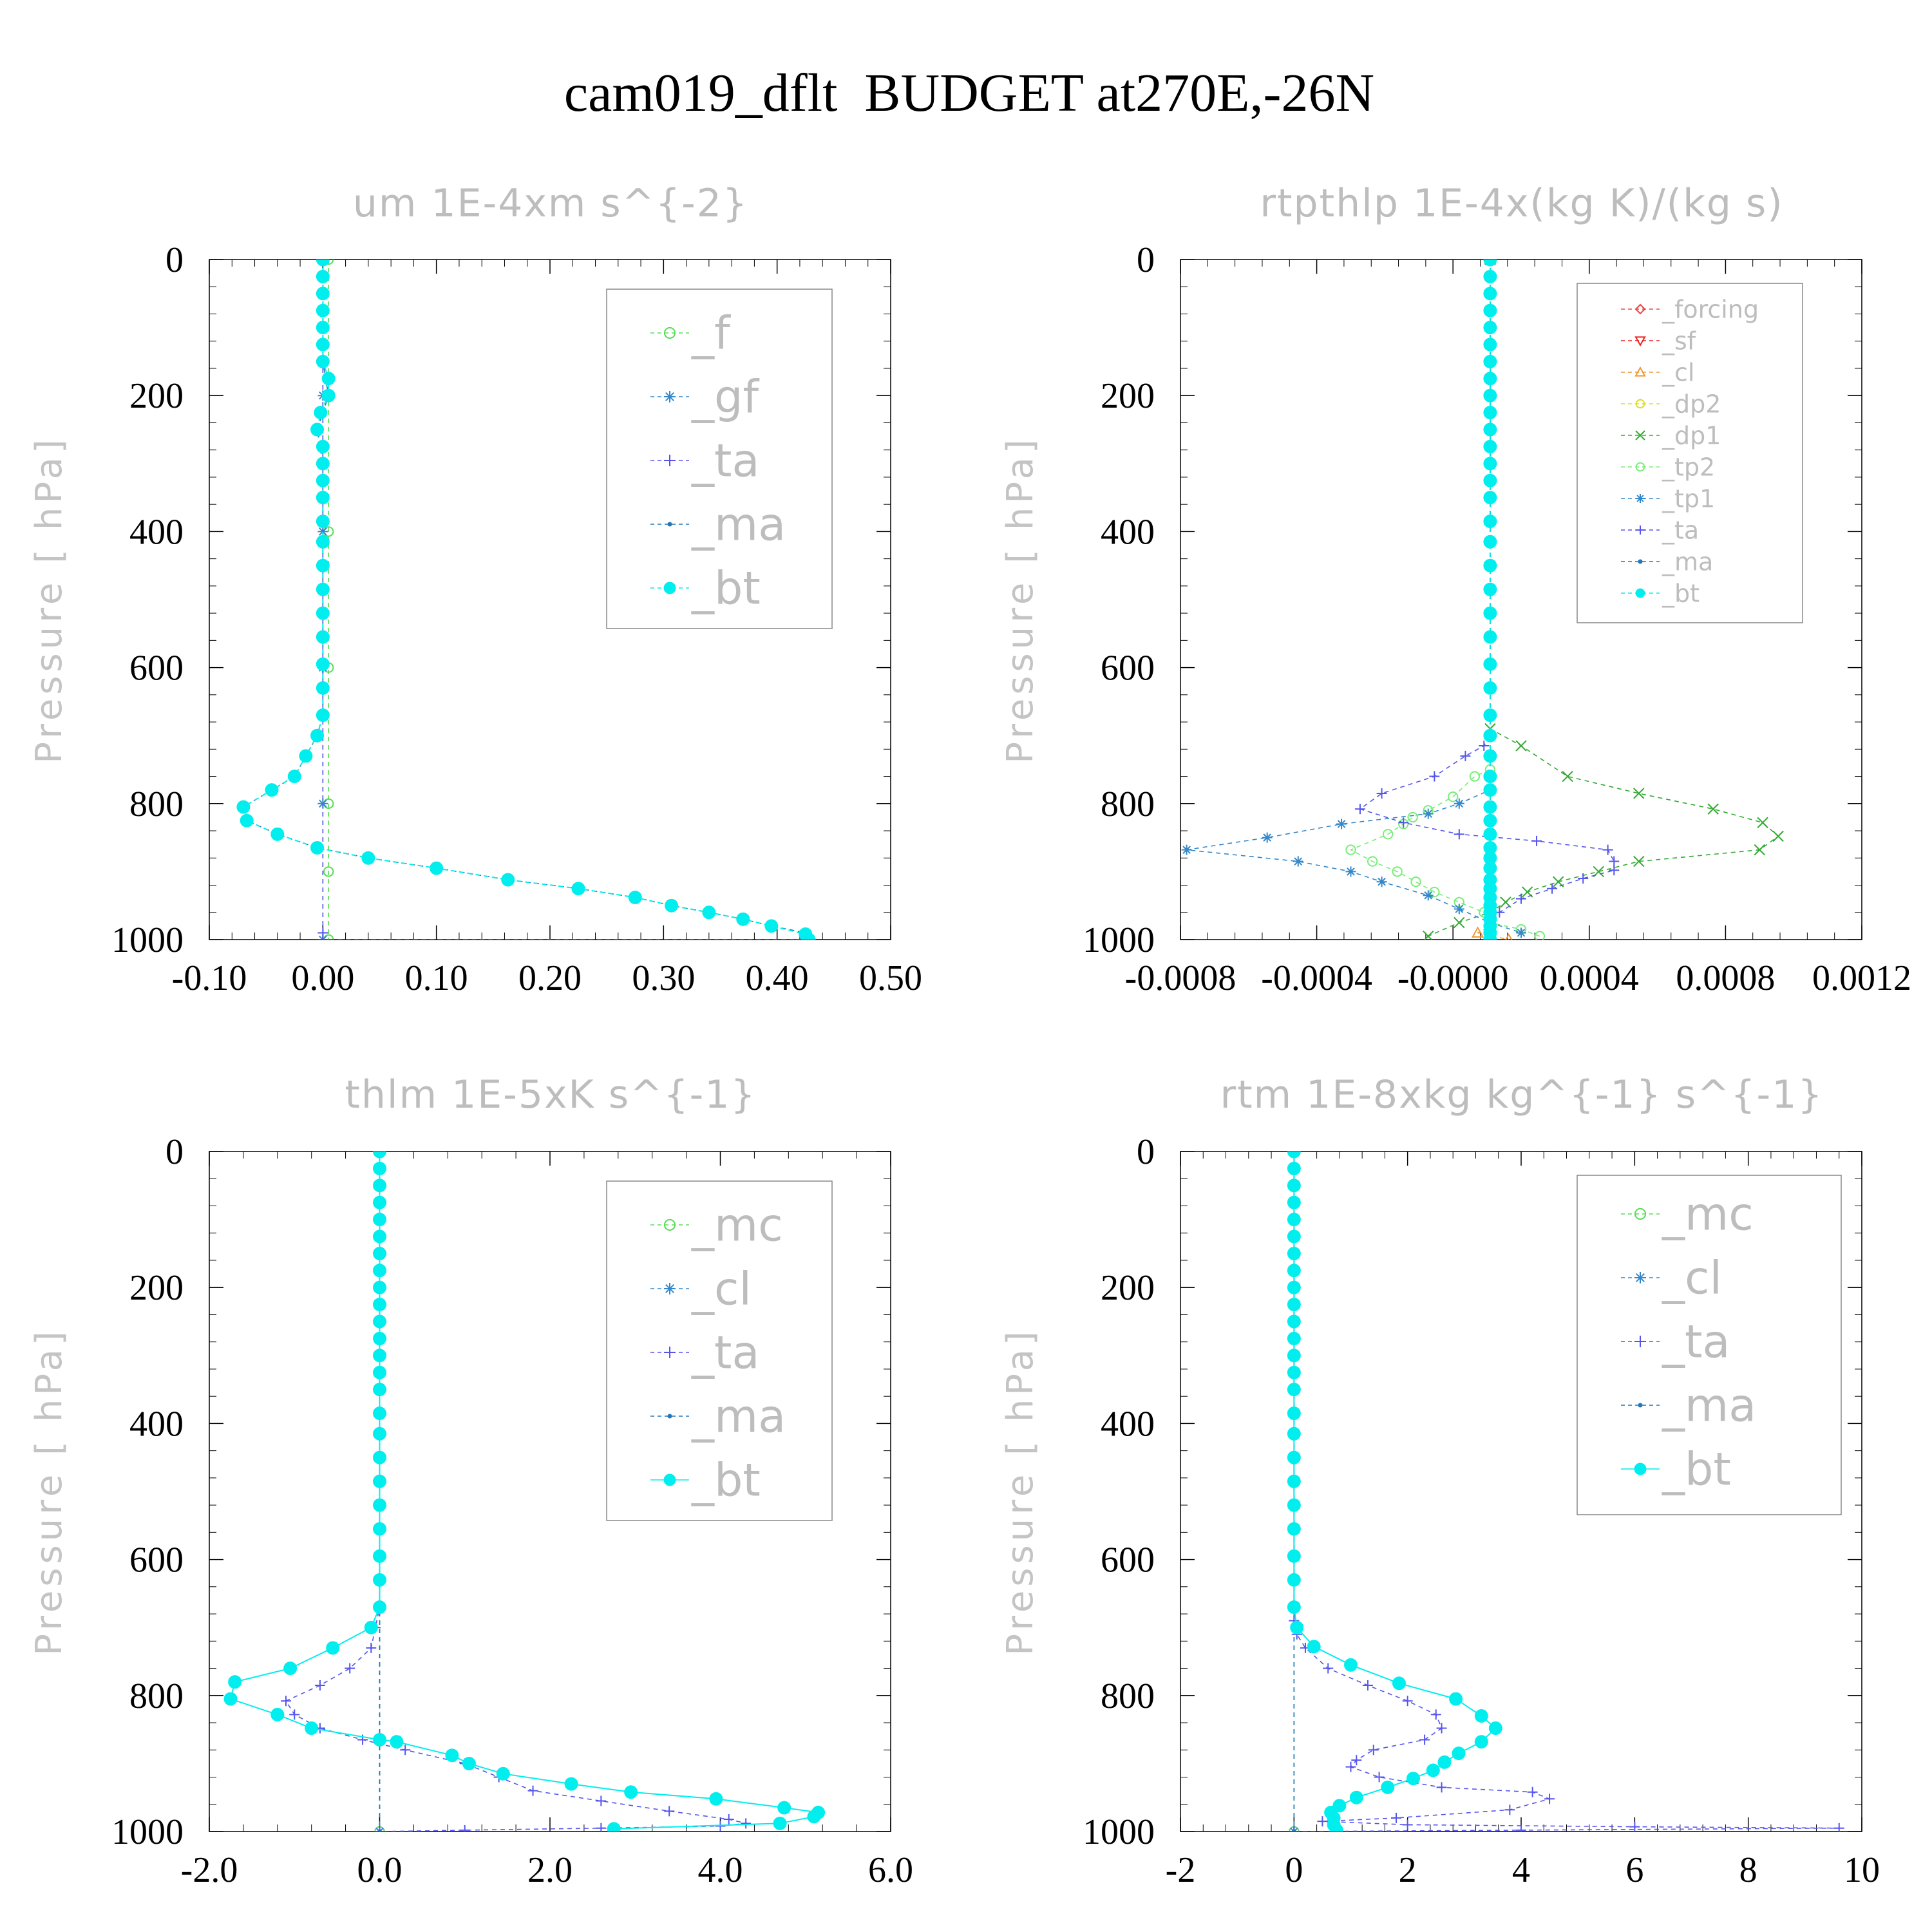 The width and height of the screenshot is (1932, 1932). Describe the element at coordinates (436, 978) in the screenshot. I see `x-tick-label: 0.10` at that location.